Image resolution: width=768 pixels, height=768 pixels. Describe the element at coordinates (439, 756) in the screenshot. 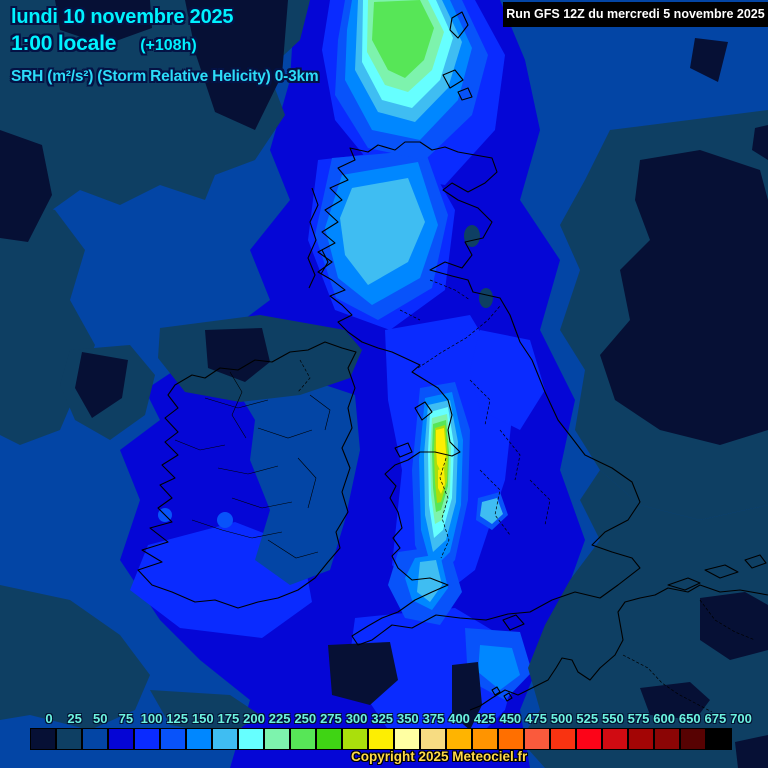

I see `copyright-label: Copyright 2025 Meteociel.fr` at that location.